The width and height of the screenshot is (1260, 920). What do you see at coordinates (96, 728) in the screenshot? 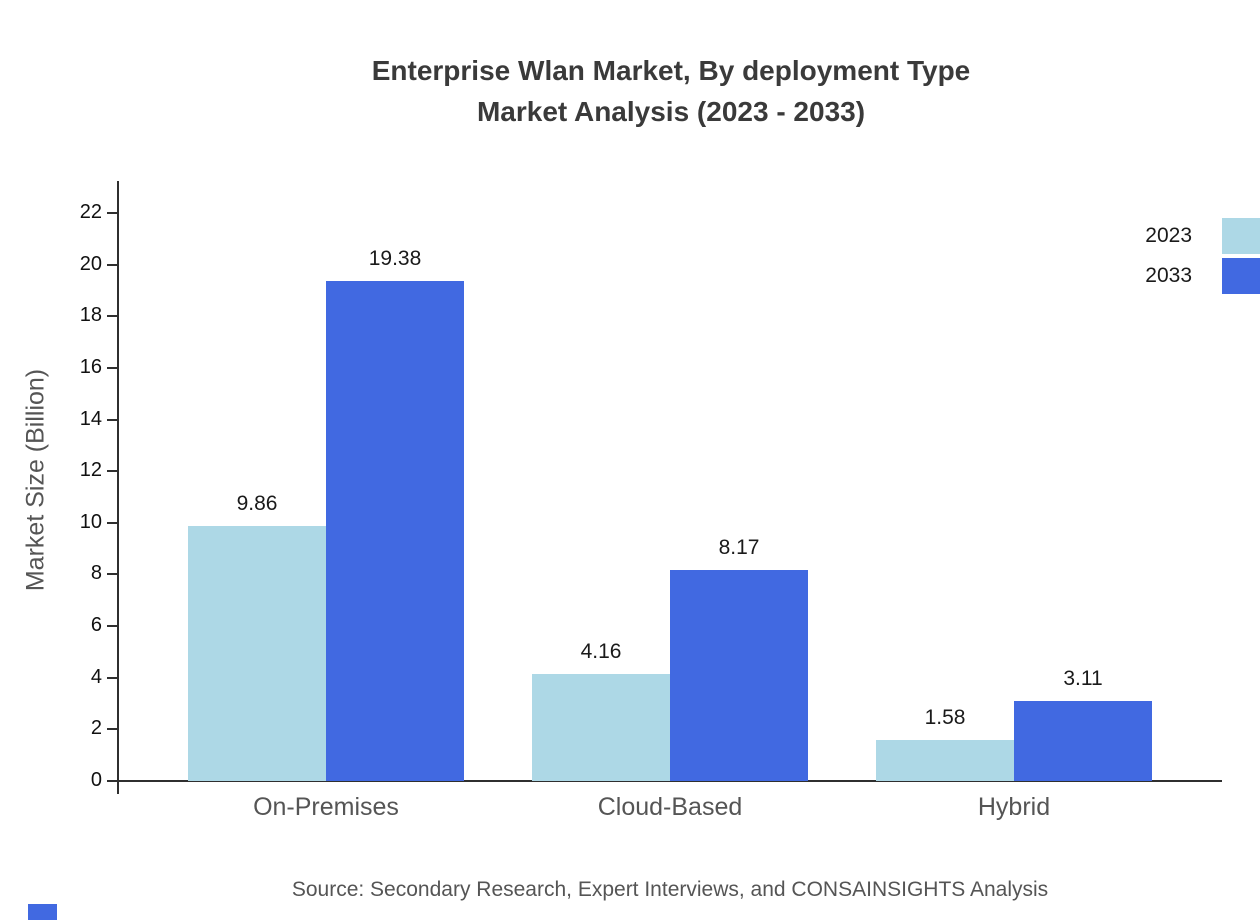
I see `y-tick-label: 2` at bounding box center [96, 728].